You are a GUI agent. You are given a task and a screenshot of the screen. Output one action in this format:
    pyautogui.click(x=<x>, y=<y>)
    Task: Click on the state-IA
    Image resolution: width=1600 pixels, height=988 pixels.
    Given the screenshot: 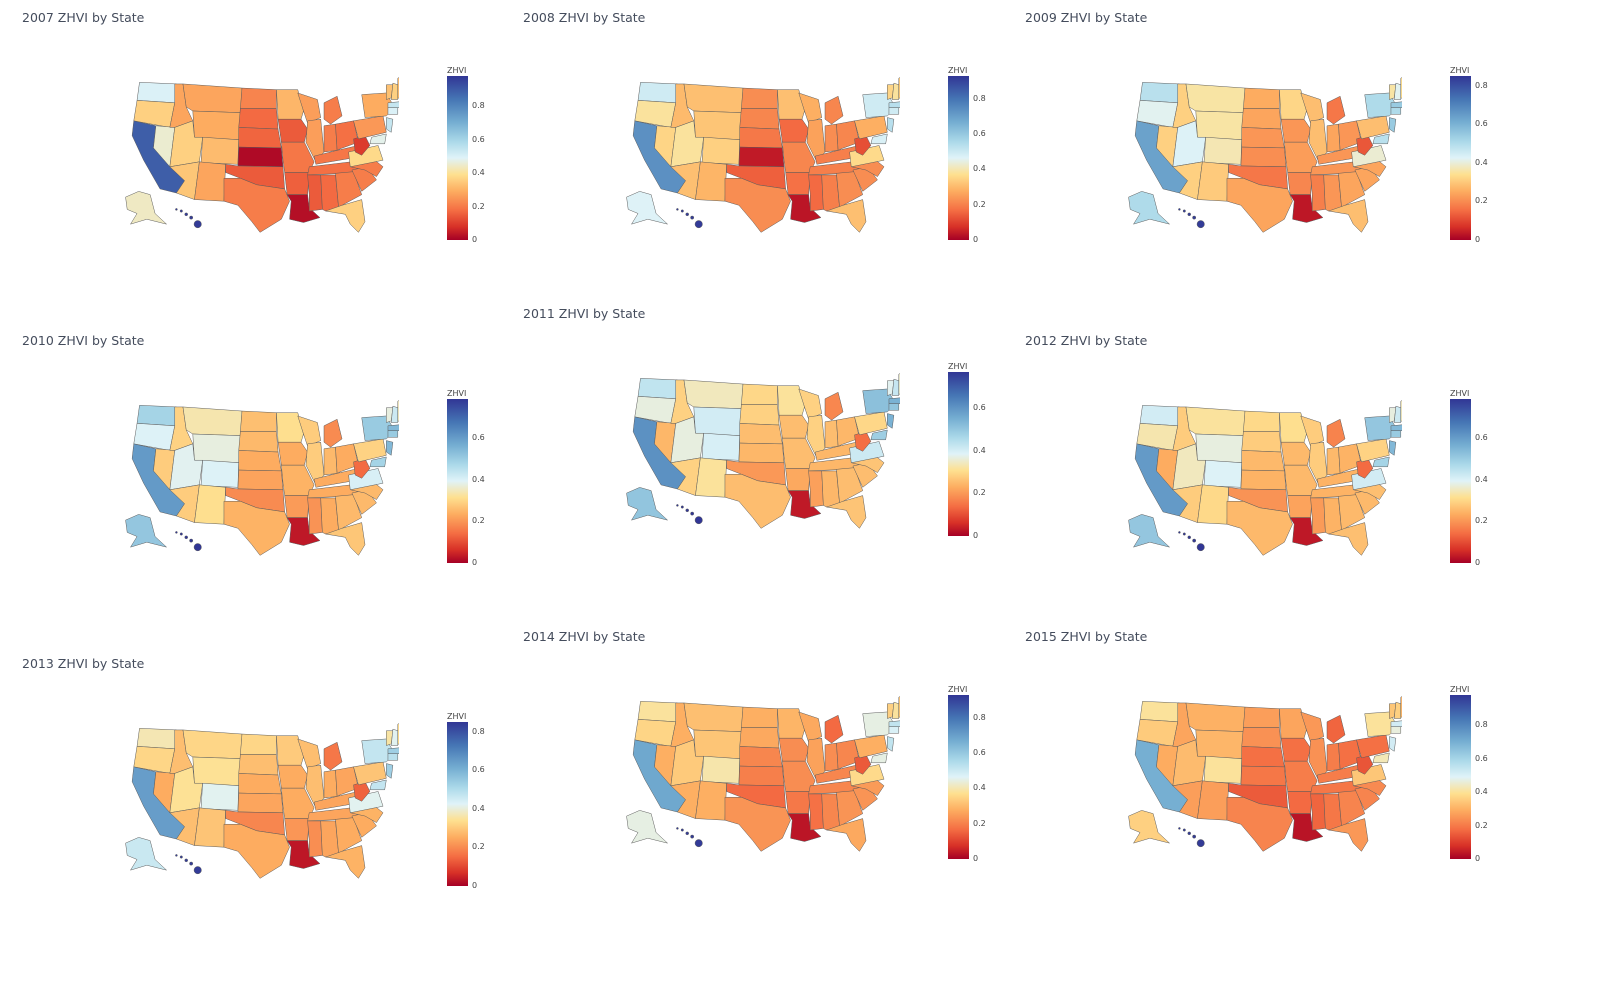 What is the action you would take?
    pyautogui.click(x=1295, y=130)
    